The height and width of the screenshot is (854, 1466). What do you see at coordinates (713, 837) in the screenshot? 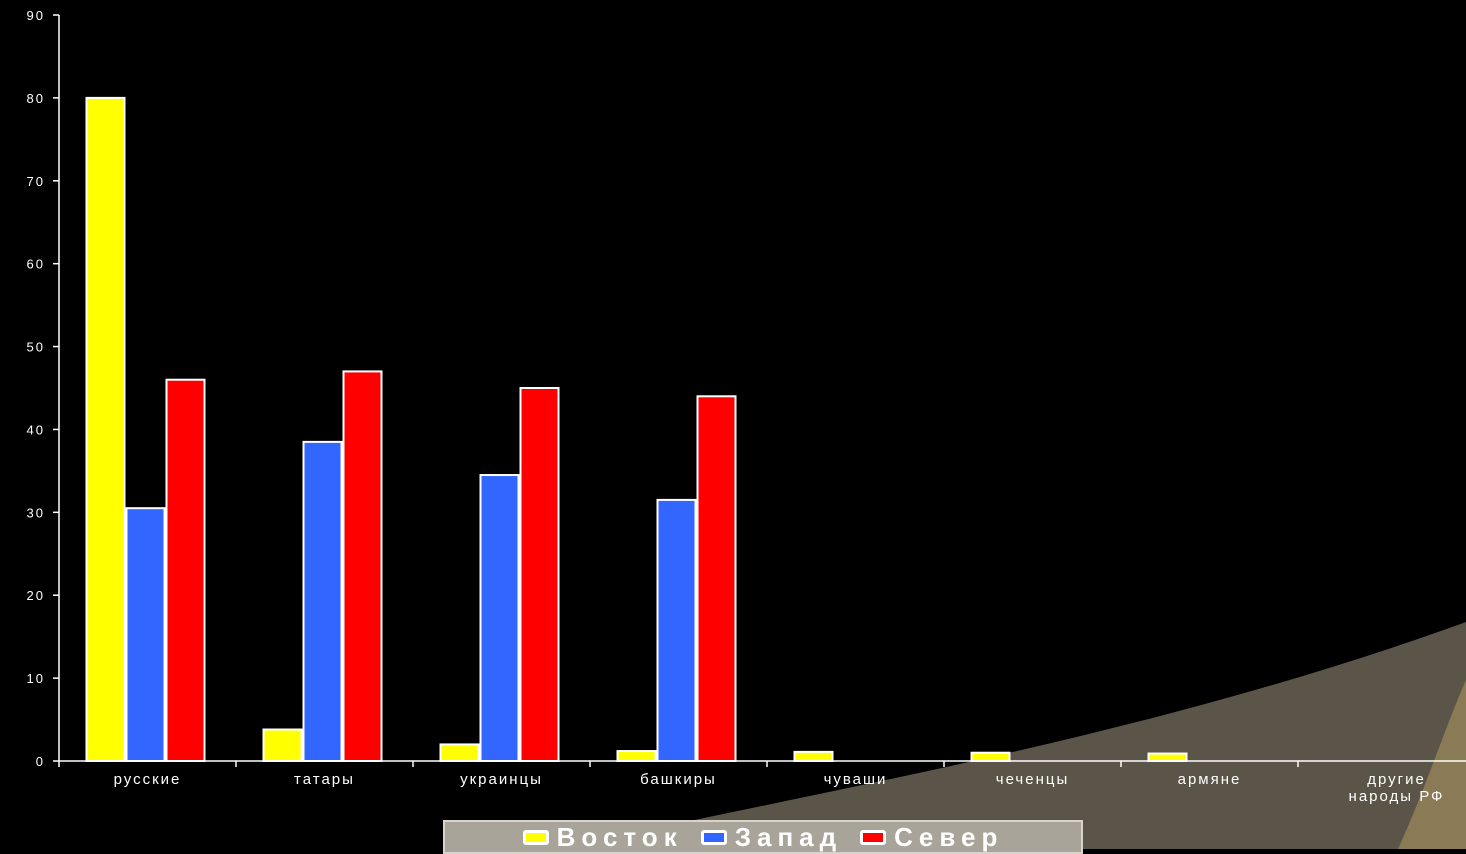
I see `legend-swatch-zapad` at bounding box center [713, 837].